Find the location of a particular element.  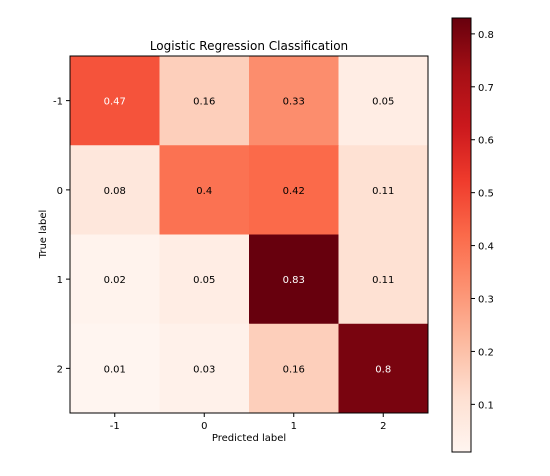

colorbar-tick-label: 0.2 is located at coordinates (486, 352).